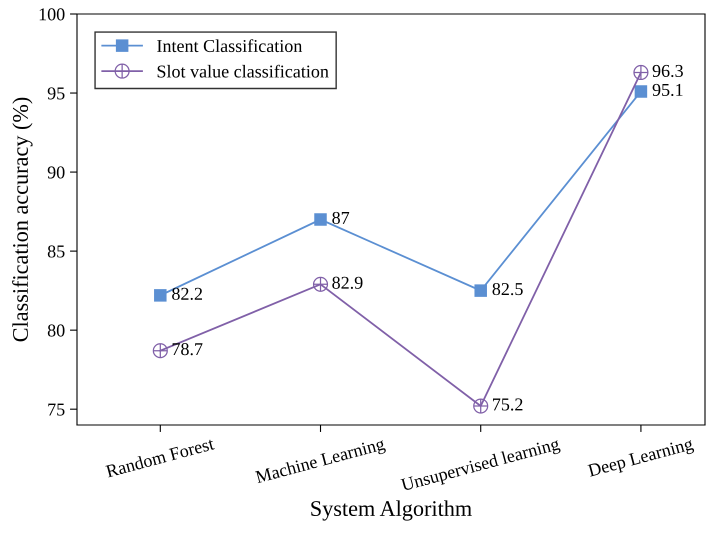  Describe the element at coordinates (187, 294) in the screenshot. I see `data-label: 82.2` at that location.